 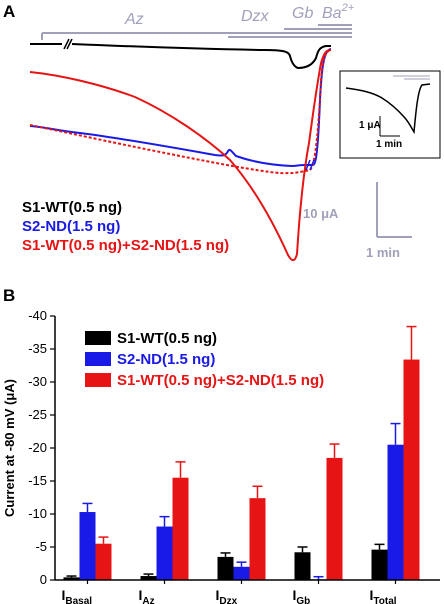 I want to click on drug-bars: Az Dzx Gb Ba2+, so click(x=198, y=21).